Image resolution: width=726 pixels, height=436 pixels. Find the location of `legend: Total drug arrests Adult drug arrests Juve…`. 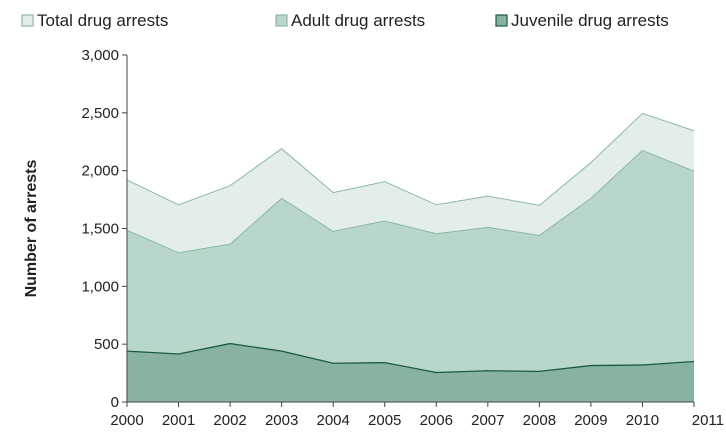

legend: Total drug arrests Adult drug arrests Juve… is located at coordinates (345, 20).